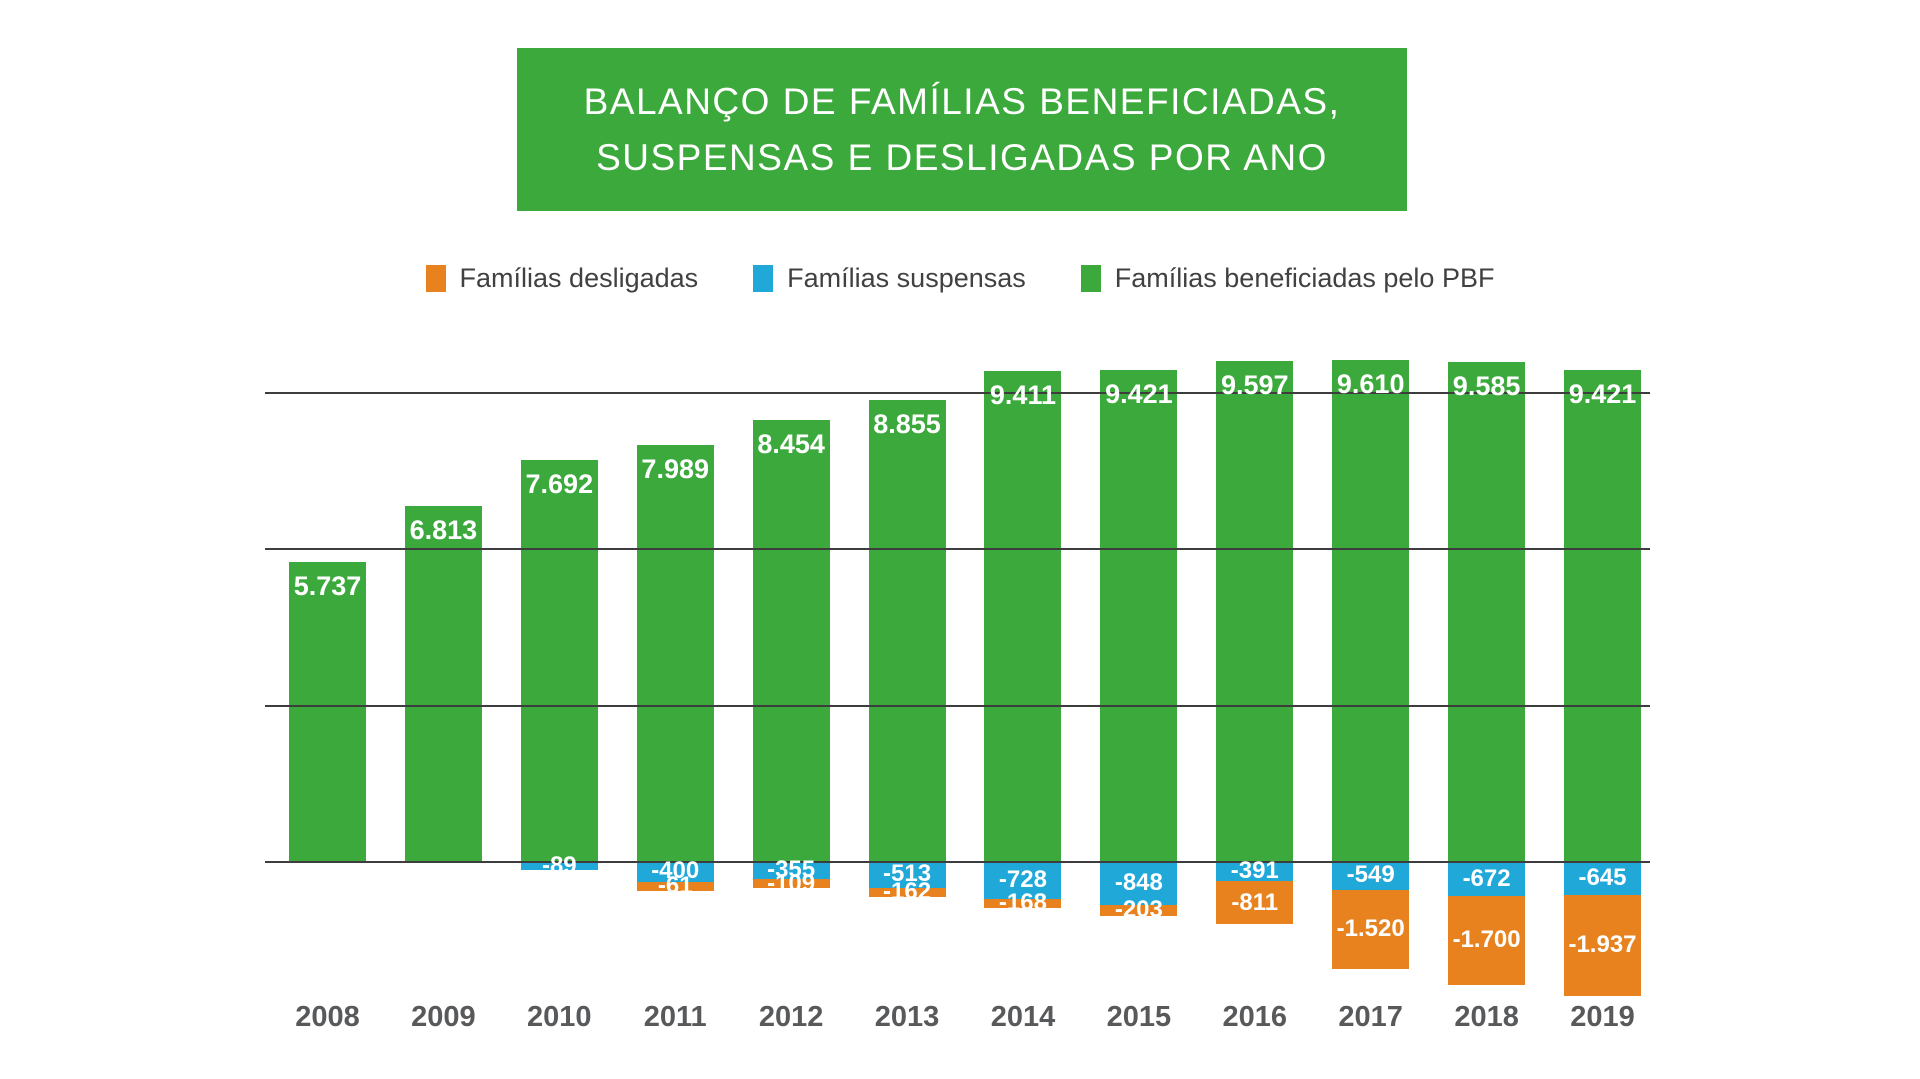  What do you see at coordinates (1023, 1017) in the screenshot?
I see `year-label: 2014` at bounding box center [1023, 1017].